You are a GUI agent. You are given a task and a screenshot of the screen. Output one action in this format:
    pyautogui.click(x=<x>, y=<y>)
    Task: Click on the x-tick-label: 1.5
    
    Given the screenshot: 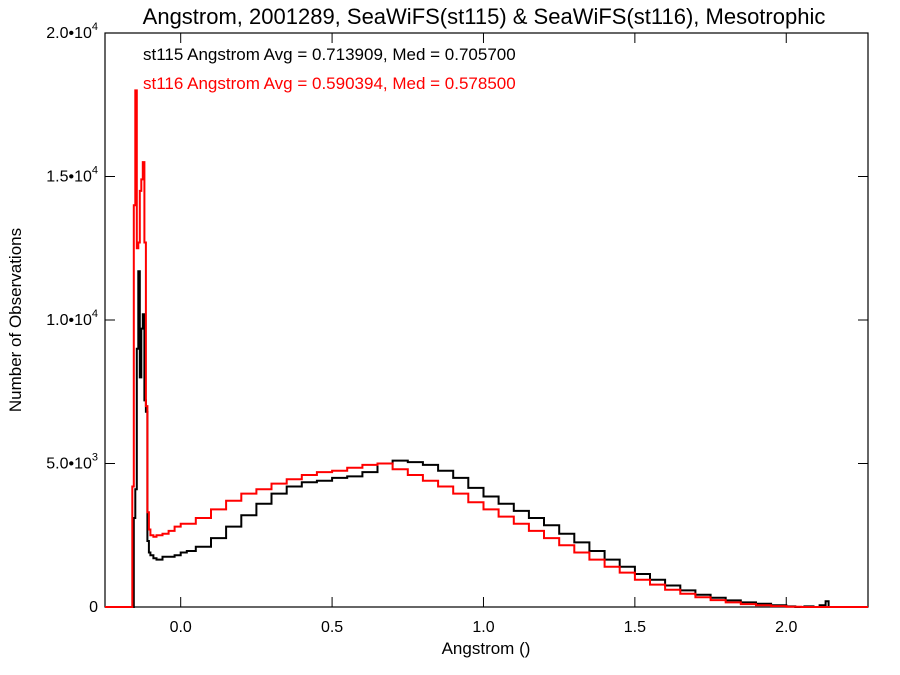 What is the action you would take?
    pyautogui.click(x=635, y=627)
    